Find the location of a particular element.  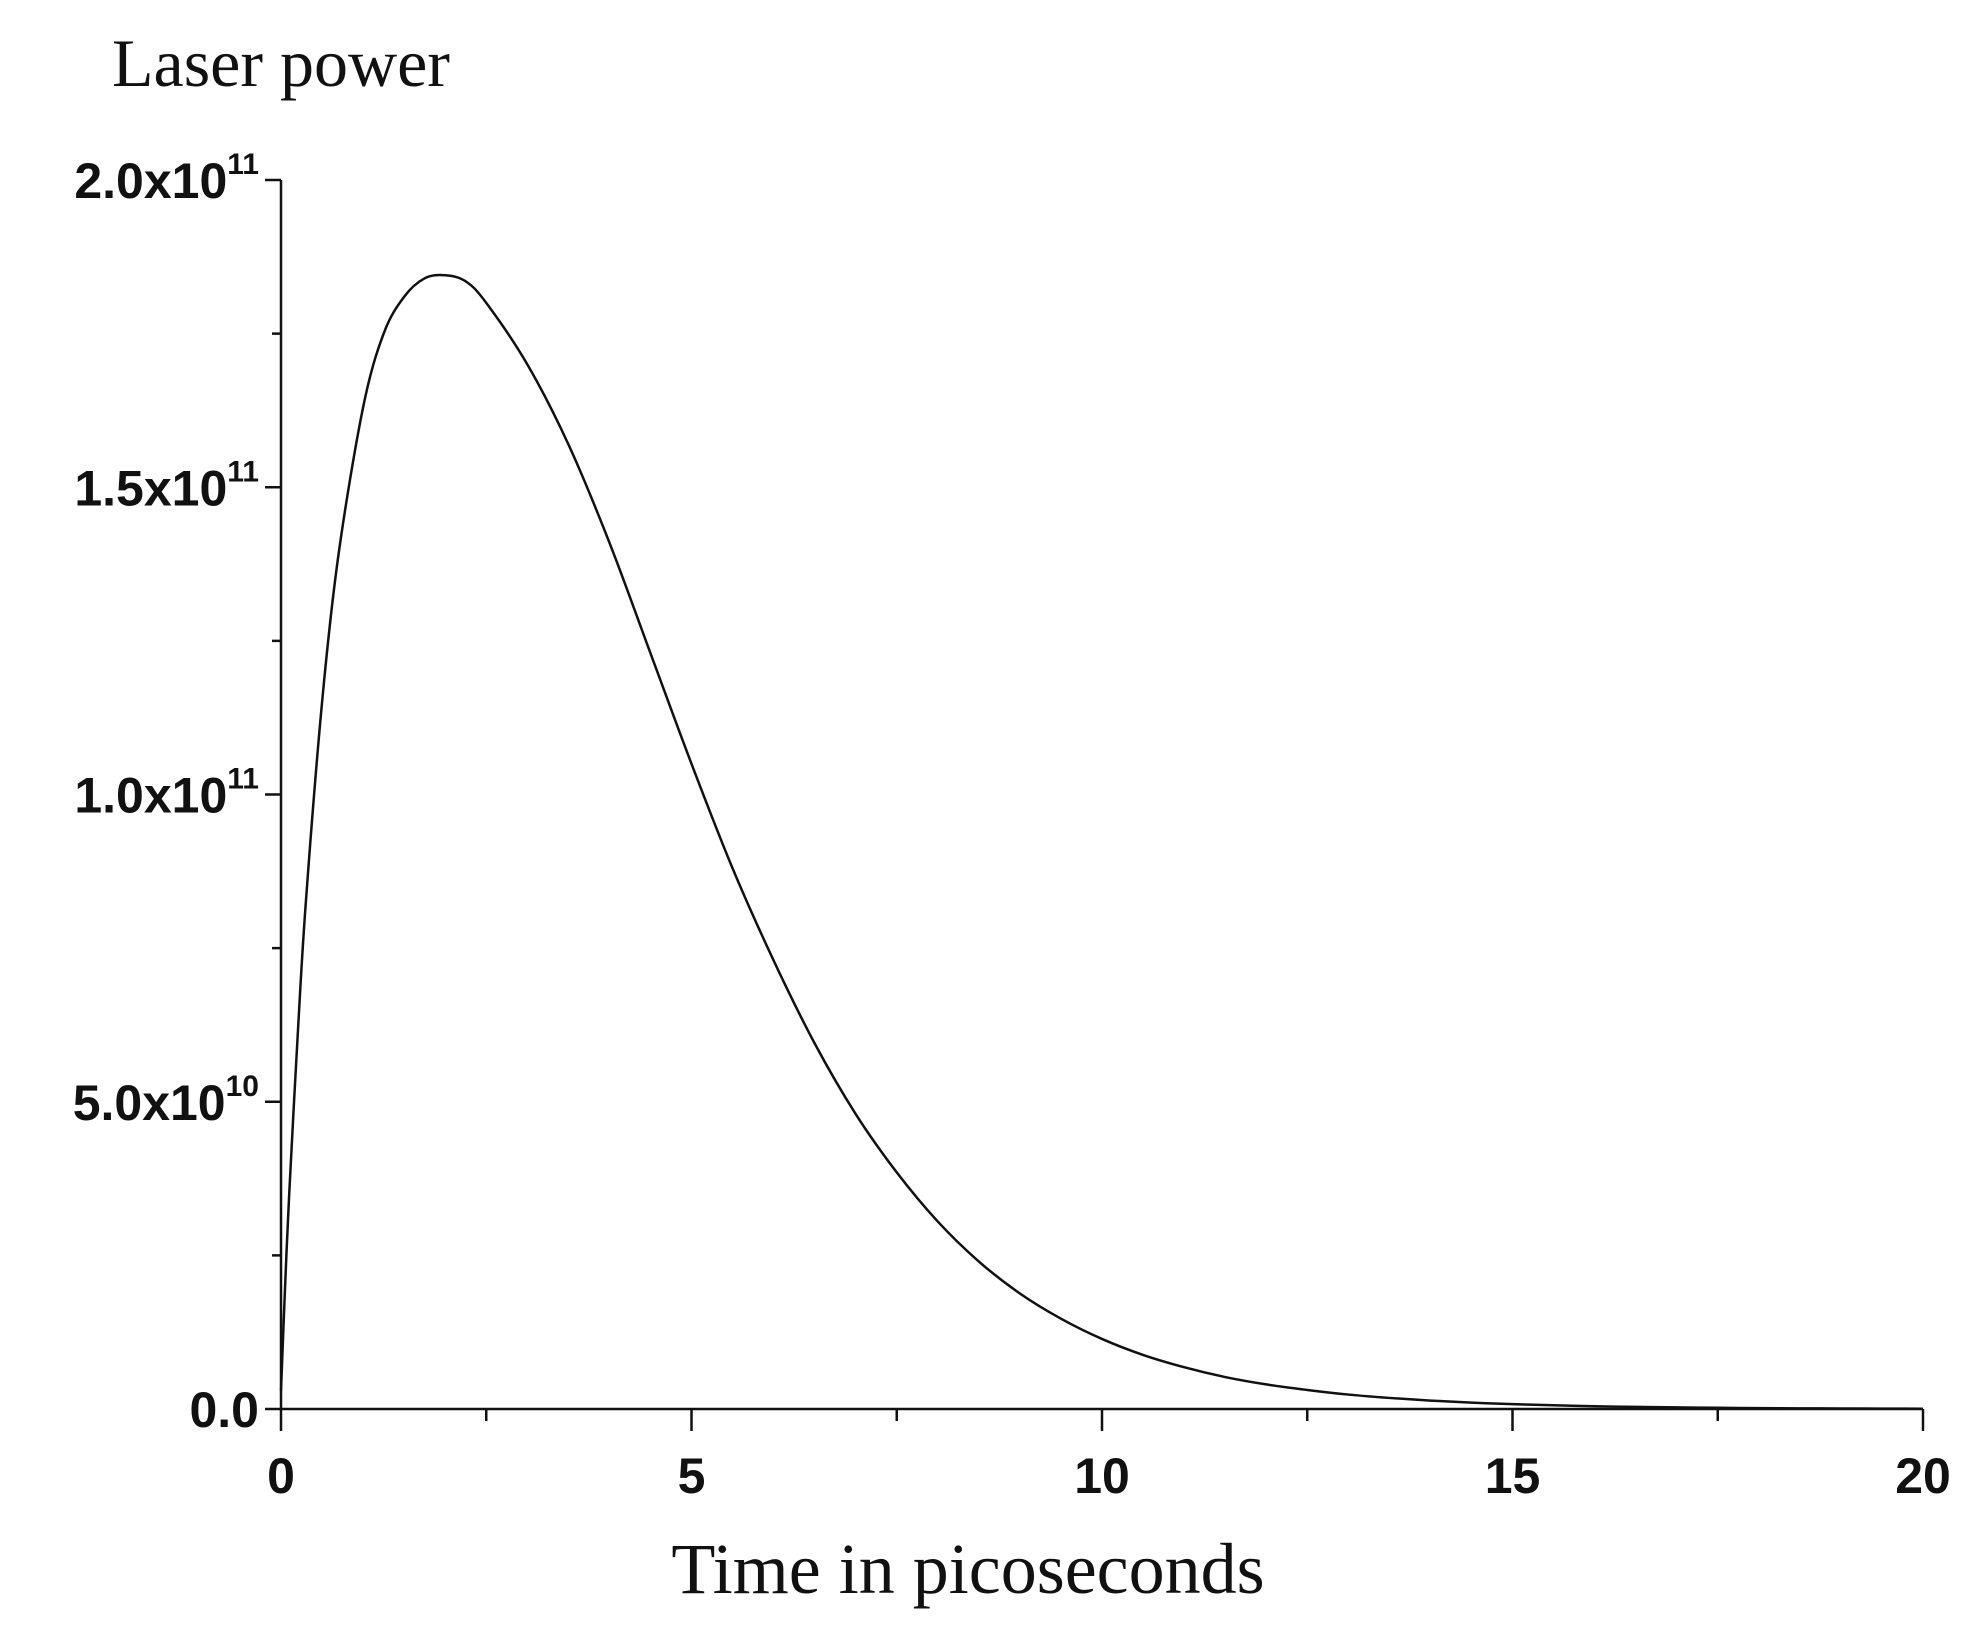

x-tick-label: 5 is located at coordinates (692, 1476).